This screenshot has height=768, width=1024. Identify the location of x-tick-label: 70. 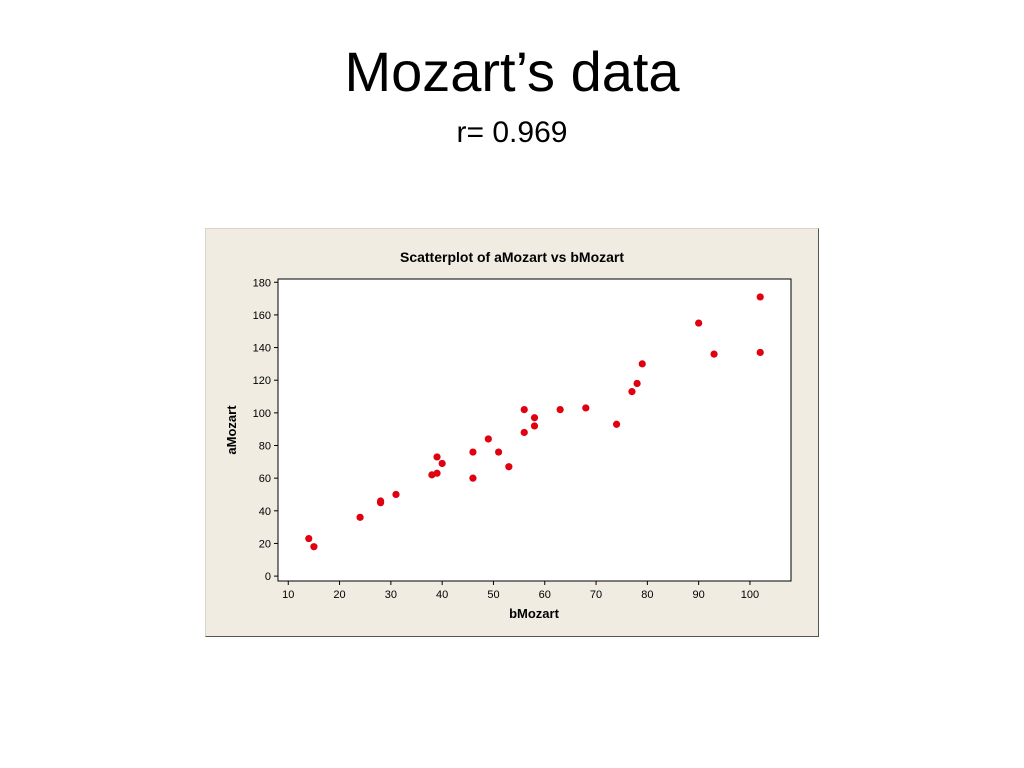
(596, 595).